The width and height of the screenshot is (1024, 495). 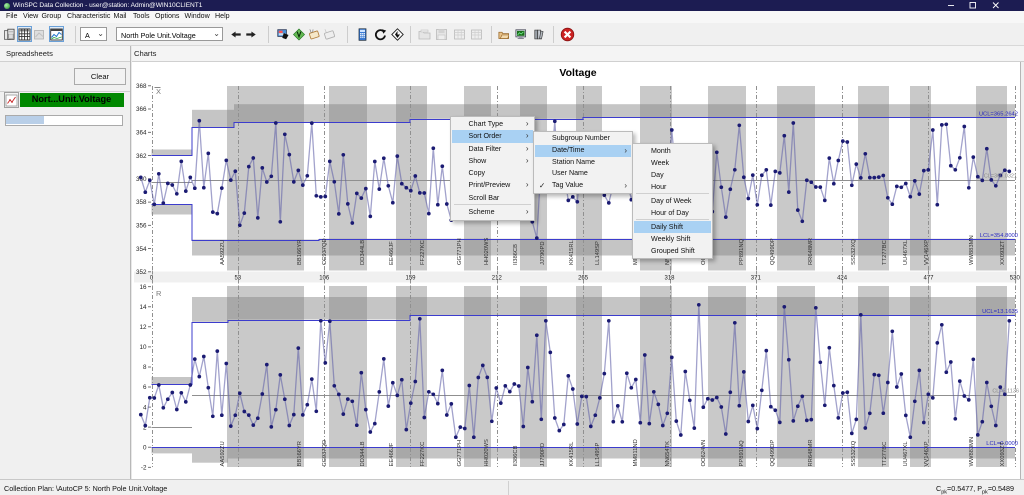 What do you see at coordinates (145, 367) in the screenshot?
I see `svg-text: 8` at bounding box center [145, 367].